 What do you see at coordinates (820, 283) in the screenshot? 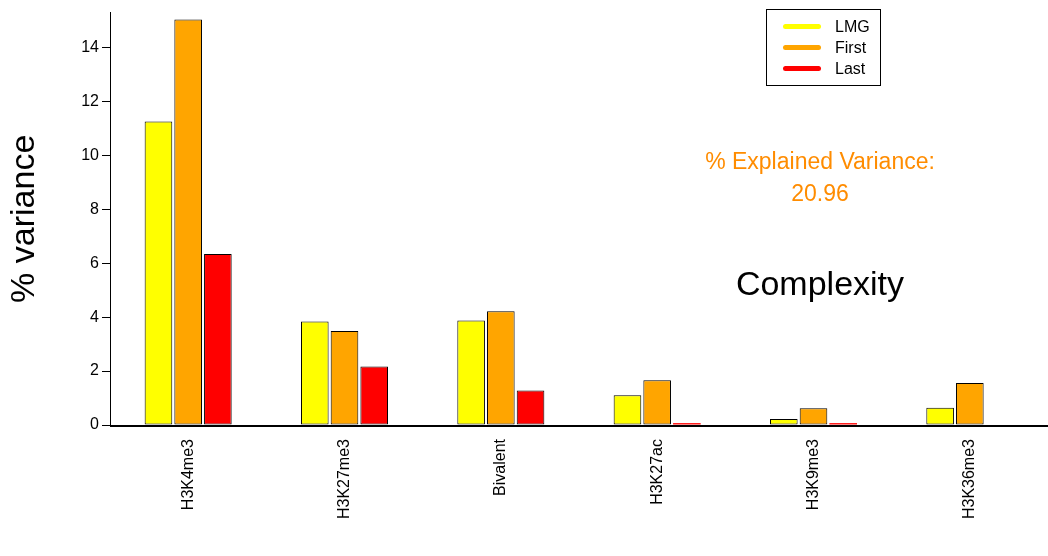
I see `annotation: Complexity` at bounding box center [820, 283].